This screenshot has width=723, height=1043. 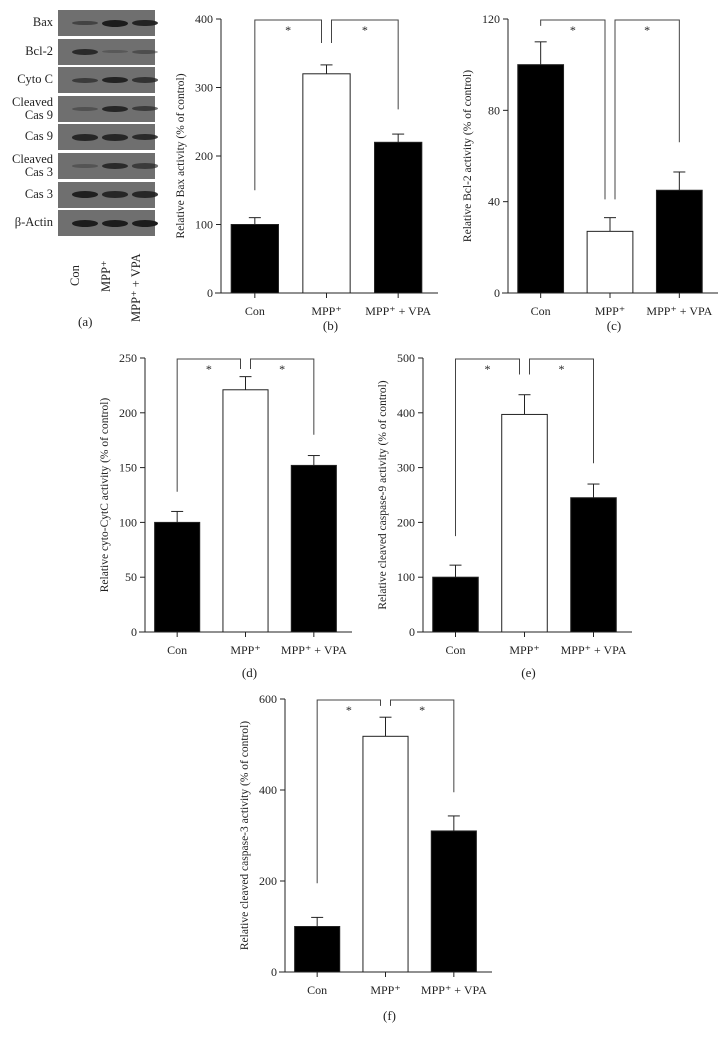 What do you see at coordinates (528, 672) in the screenshot?
I see `panel-caption: (e)` at bounding box center [528, 672].